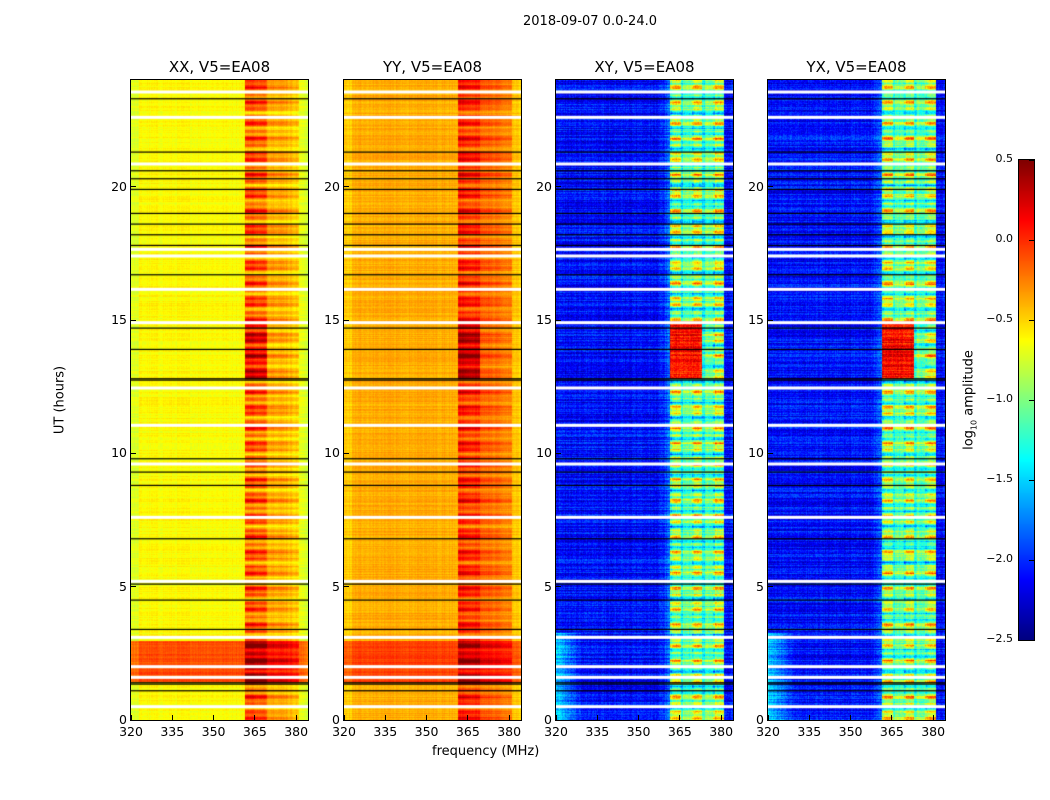  I want to click on figure-title: 2018-09-07 0.0-24.0, so click(590, 21).